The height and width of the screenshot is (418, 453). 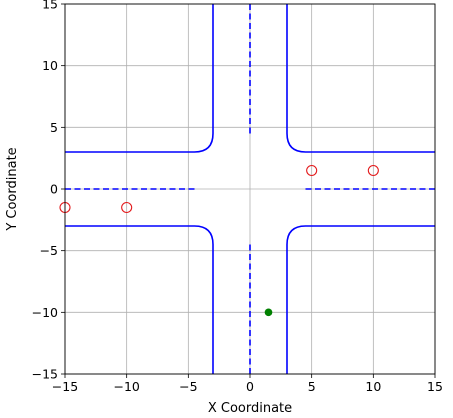 I want to click on y-axis-label: Y Coordinate, so click(x=12, y=189).